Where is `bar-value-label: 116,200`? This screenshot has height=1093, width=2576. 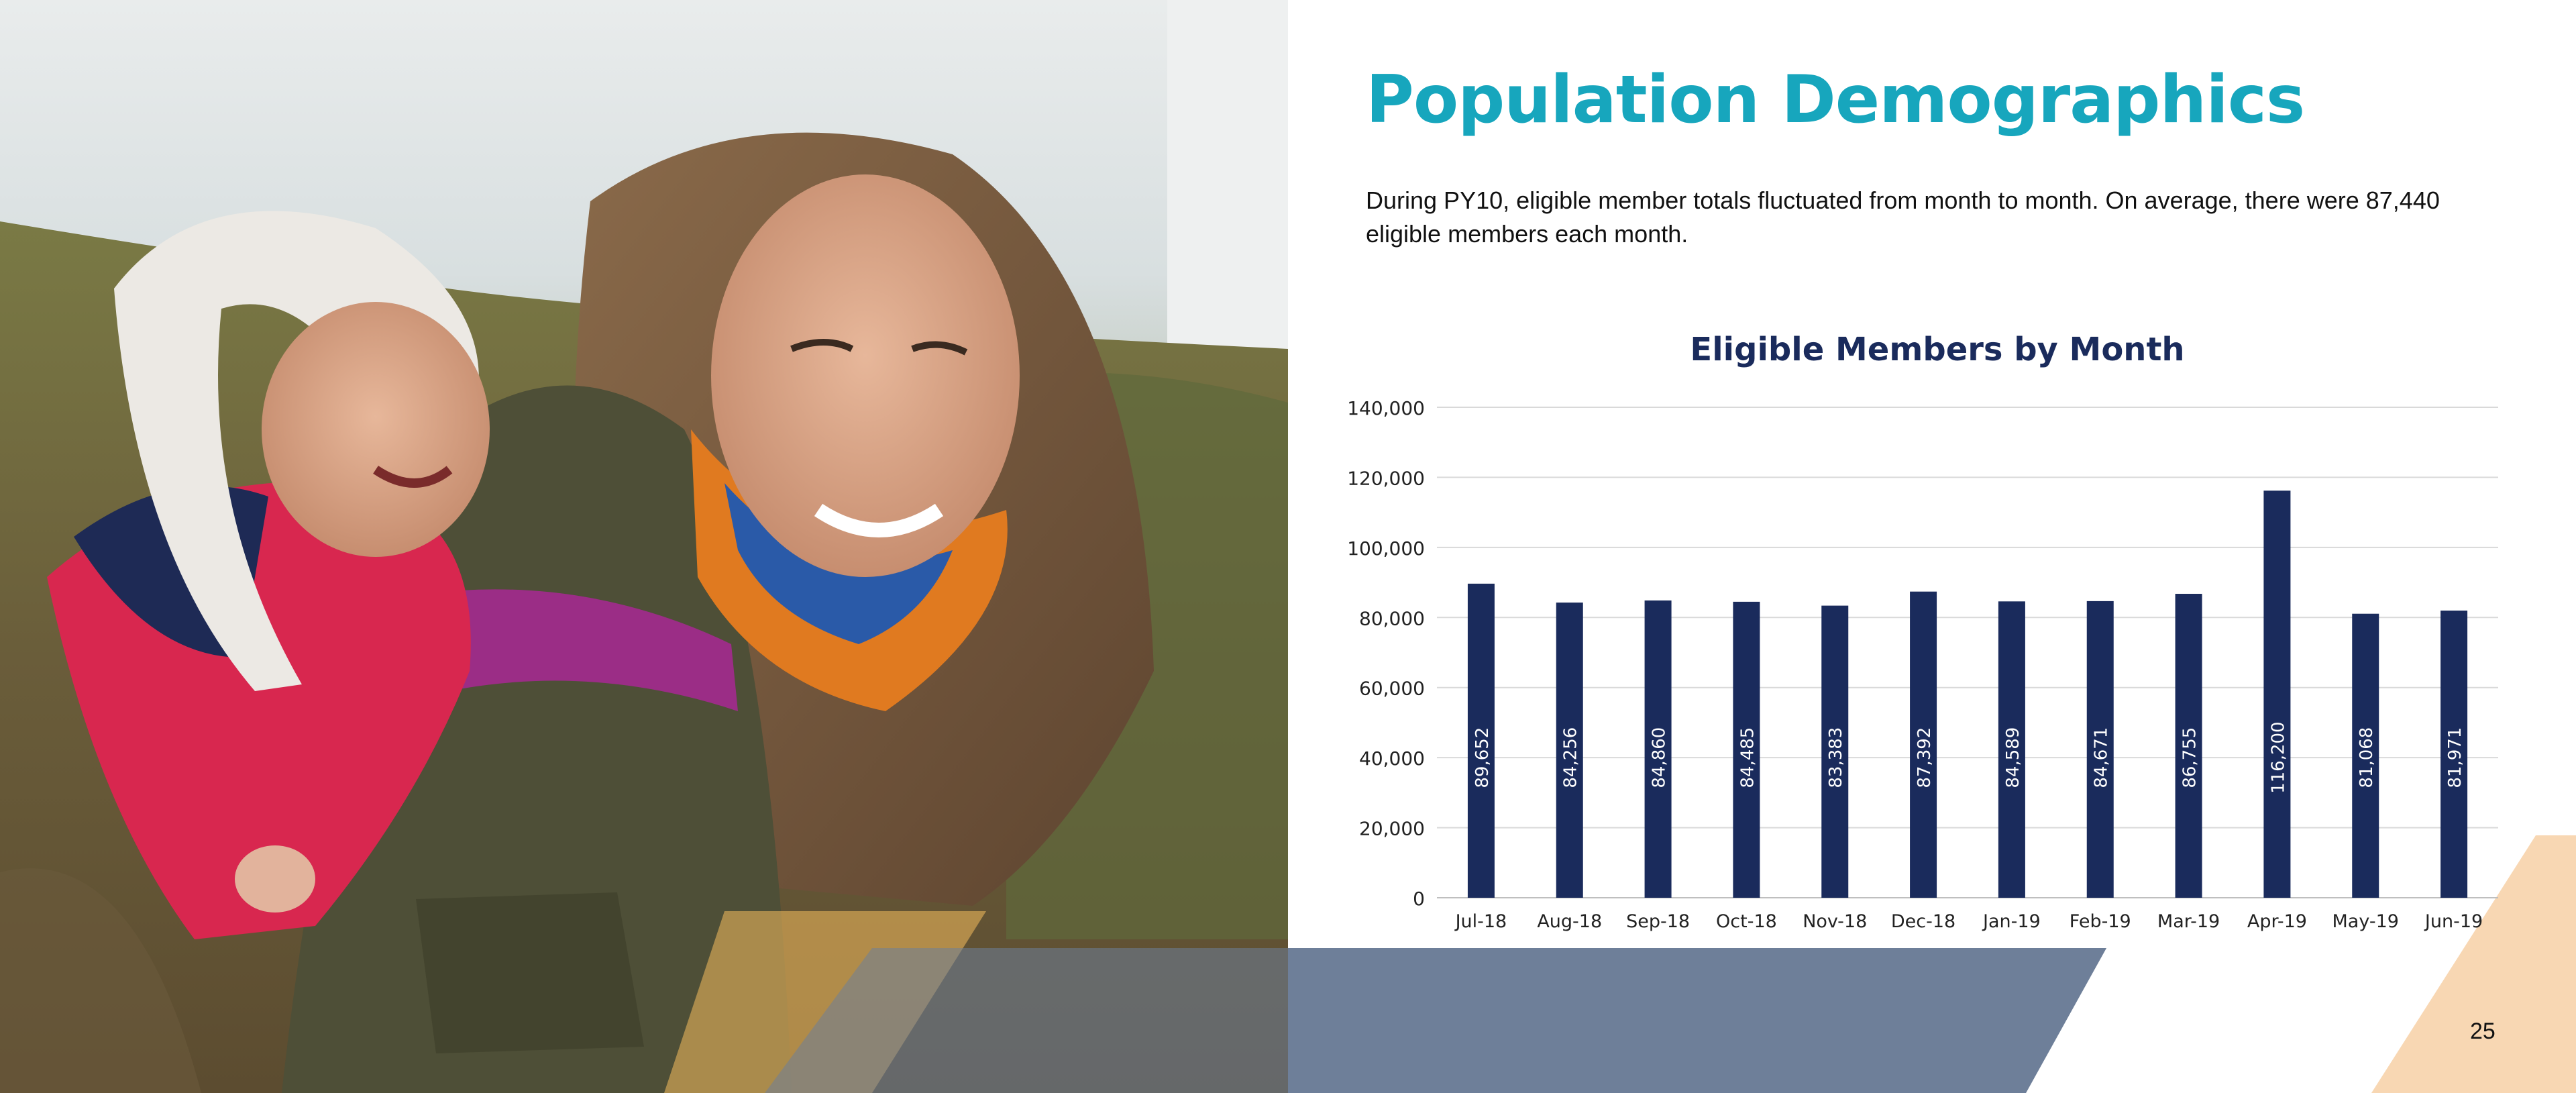
bar-value-label: 116,200 is located at coordinates (2278, 757).